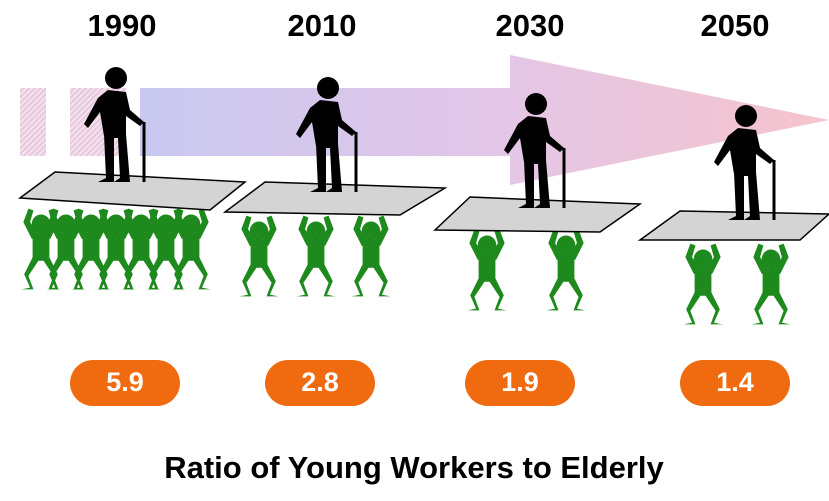  What do you see at coordinates (122, 25) in the screenshot?
I see `year-label: 1990` at bounding box center [122, 25].